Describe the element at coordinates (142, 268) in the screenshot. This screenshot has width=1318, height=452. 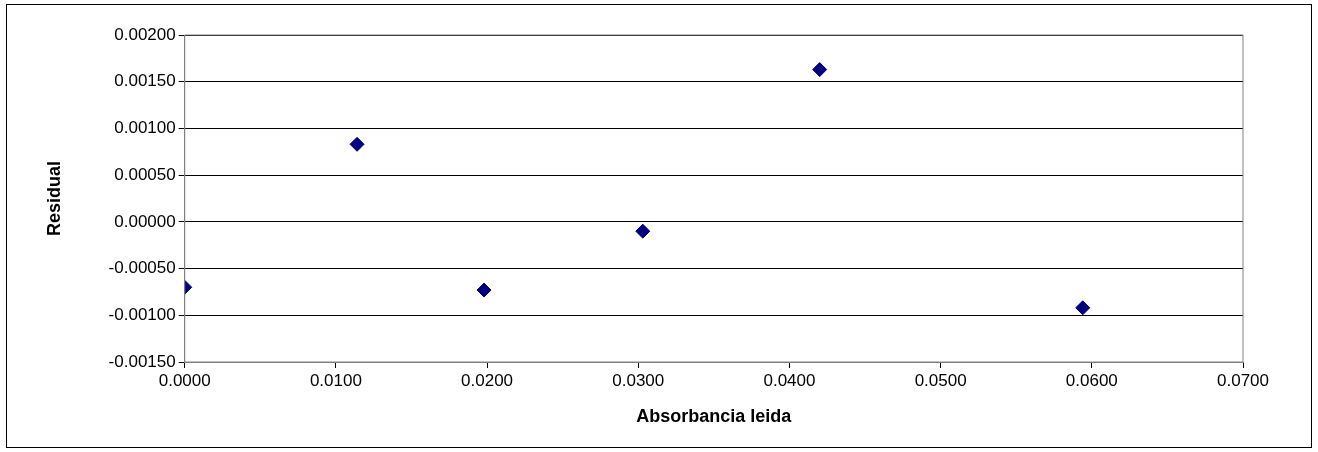
I see `y-tick-label: -0.00050` at that location.